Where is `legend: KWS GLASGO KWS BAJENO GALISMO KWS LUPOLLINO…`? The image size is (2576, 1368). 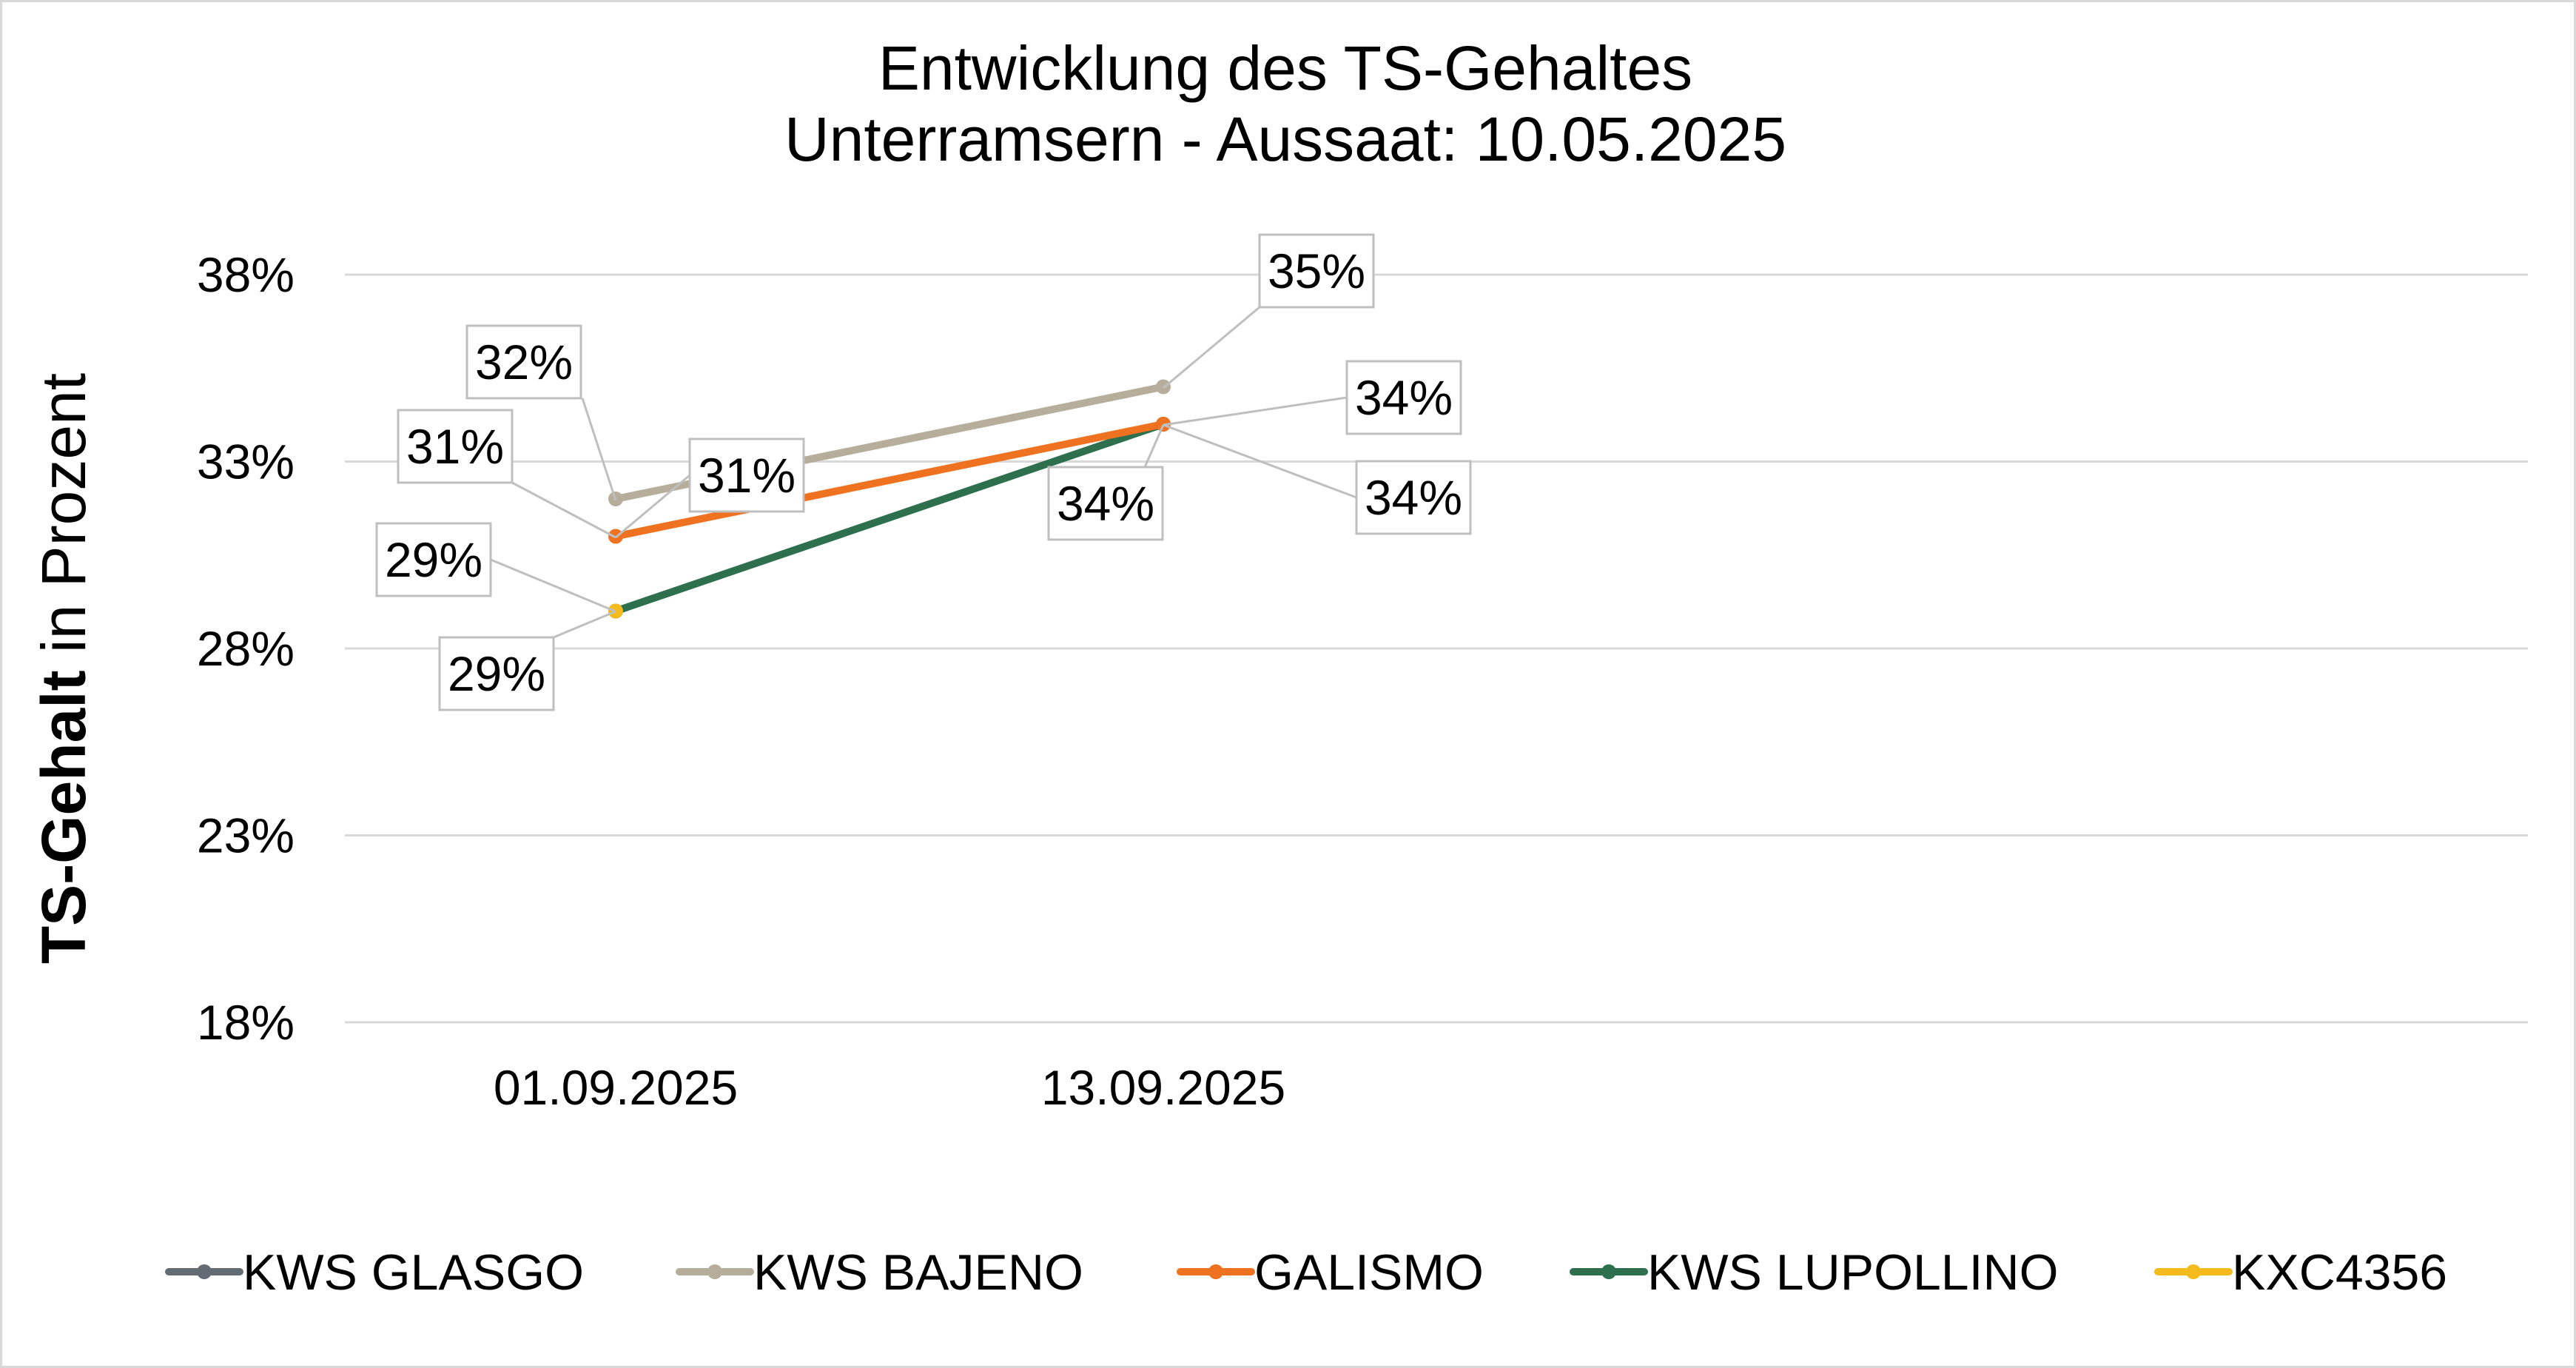 legend: KWS GLASGO KWS BAJENO GALISMO KWS LUPOLLINO… is located at coordinates (1306, 1272).